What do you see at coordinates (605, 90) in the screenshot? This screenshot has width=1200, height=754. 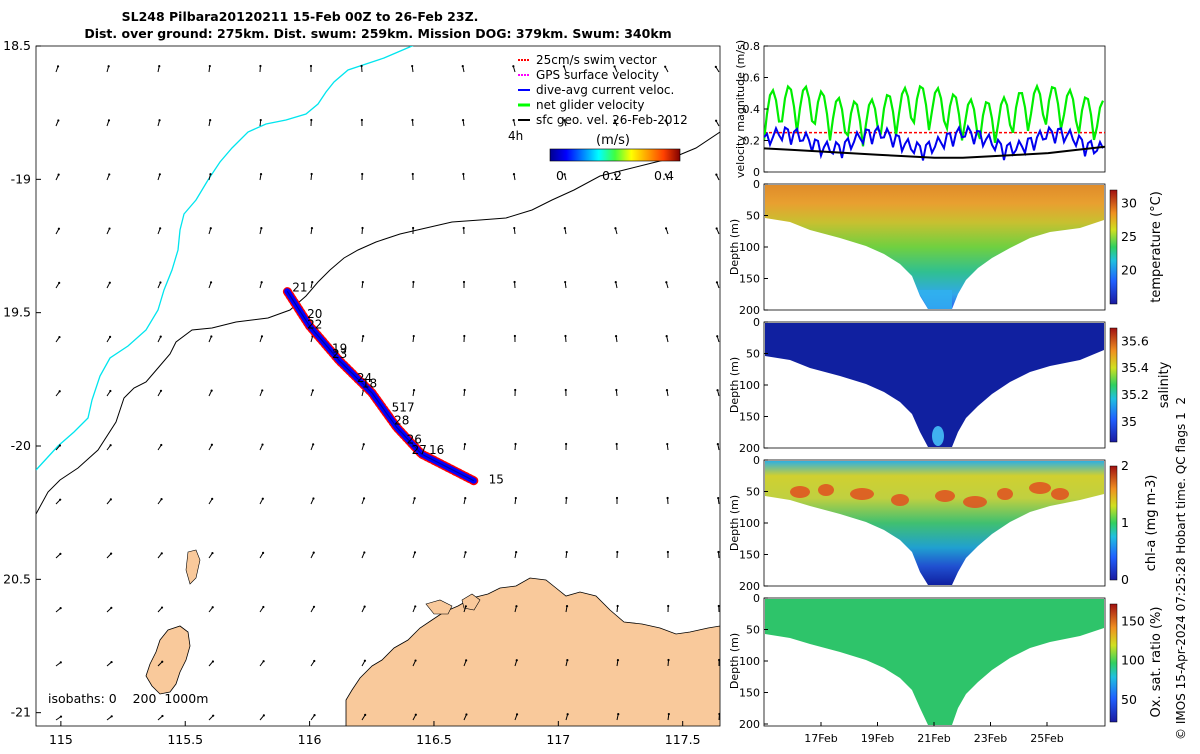 I see `legend-label: dive-avg current veloc.` at bounding box center [605, 90].